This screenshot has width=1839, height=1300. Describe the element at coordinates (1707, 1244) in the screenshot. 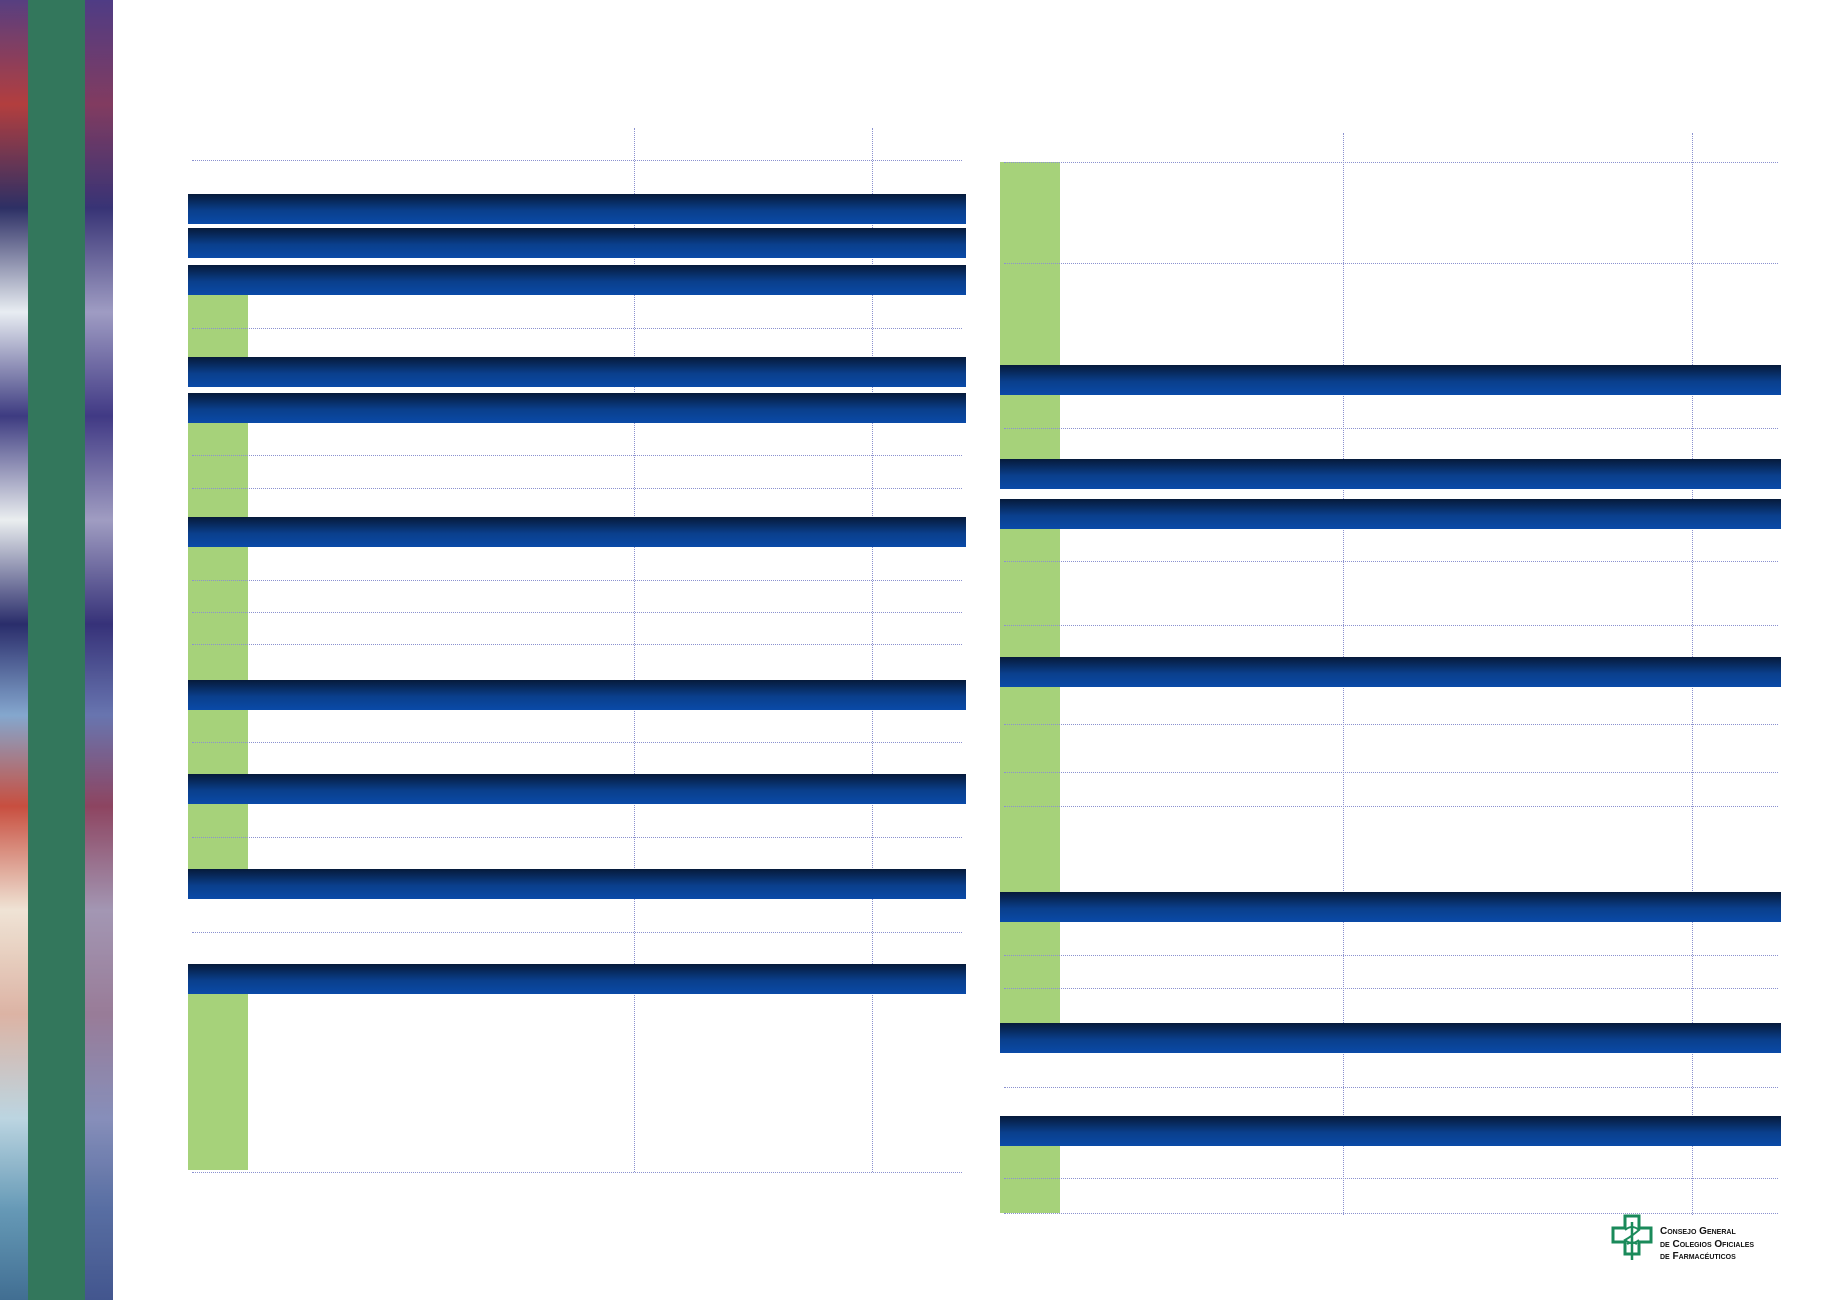

I see `org-line-2: de Colegios Oficiales` at that location.